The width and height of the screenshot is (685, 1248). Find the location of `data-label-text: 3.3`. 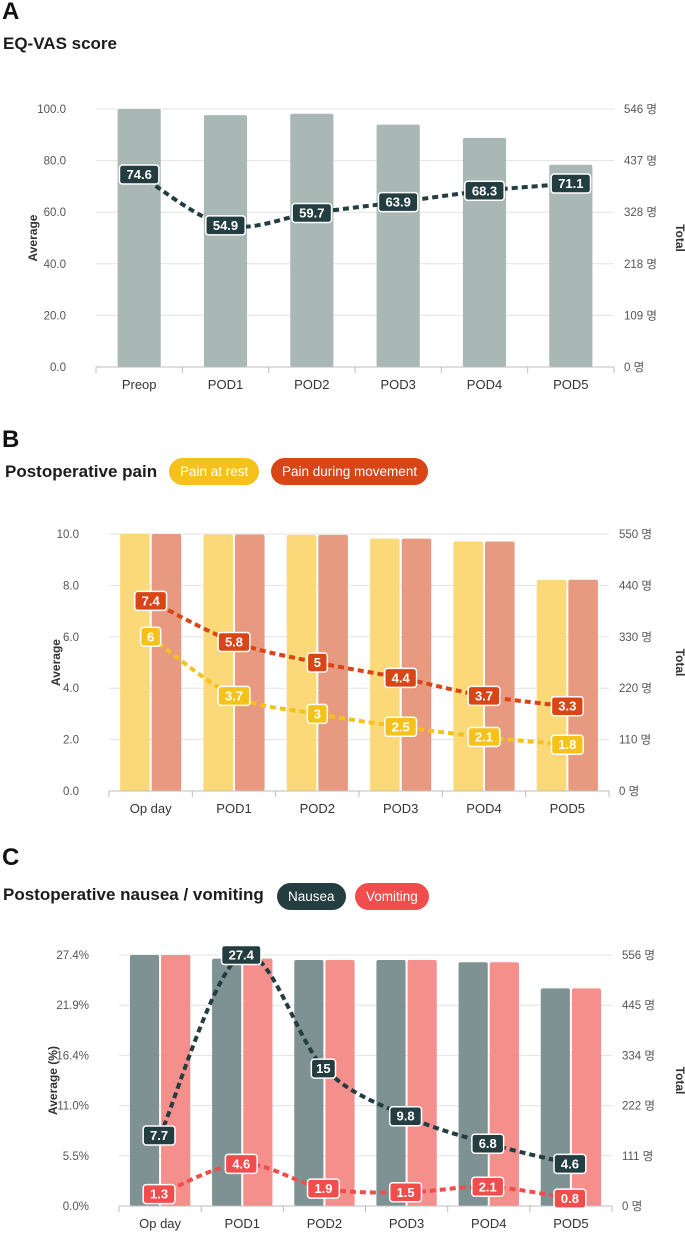

data-label-text: 3.3 is located at coordinates (567, 706).